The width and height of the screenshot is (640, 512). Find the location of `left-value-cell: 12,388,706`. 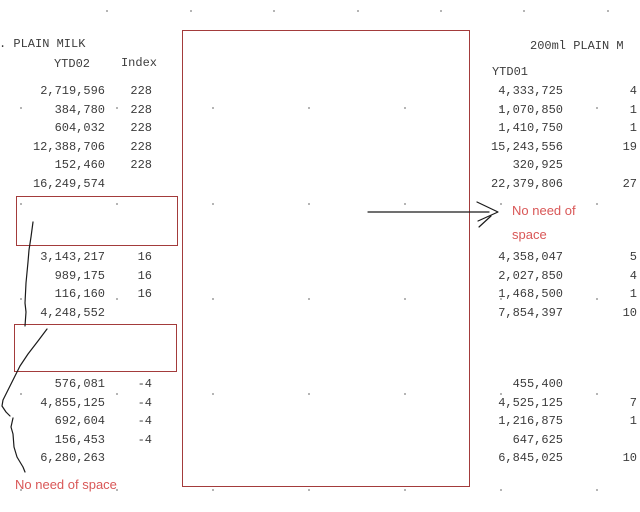

left-value-cell: 12,388,706 is located at coordinates (68, 146).